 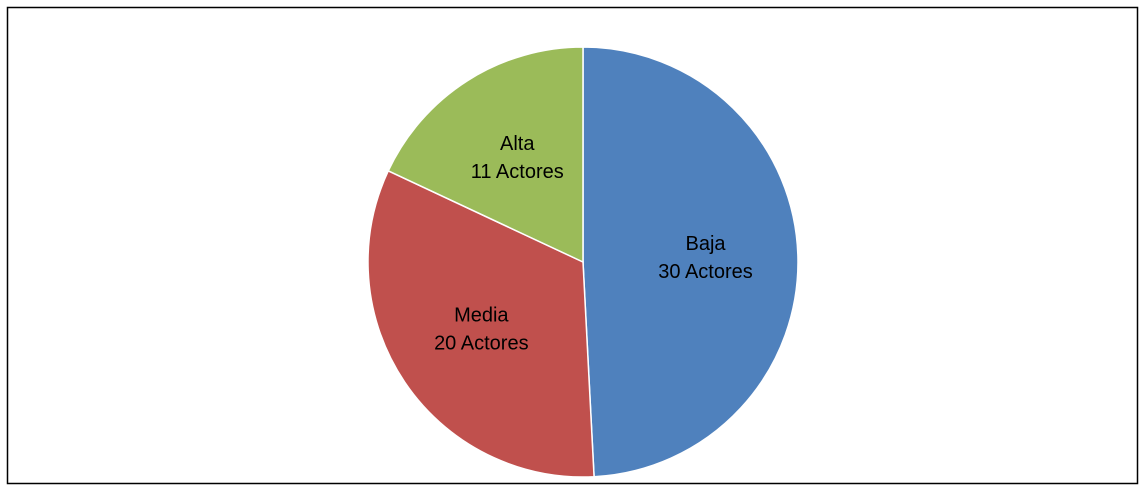 I want to click on slice-value-label: 30 Actores, so click(x=705, y=272).